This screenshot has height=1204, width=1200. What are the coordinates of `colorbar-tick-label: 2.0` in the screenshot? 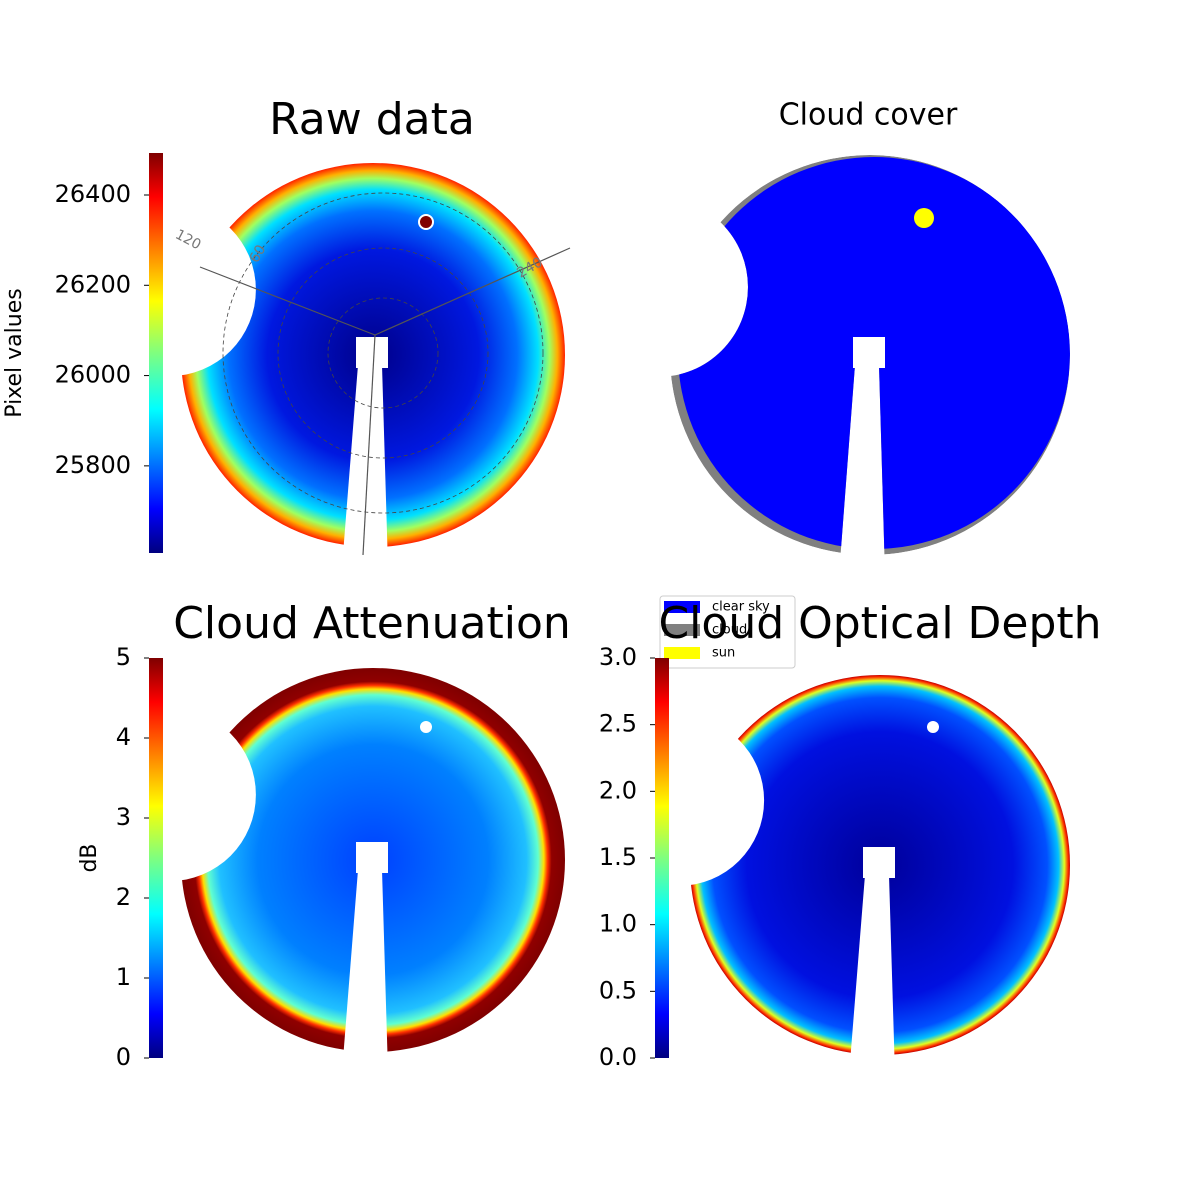 It's located at (618, 790).